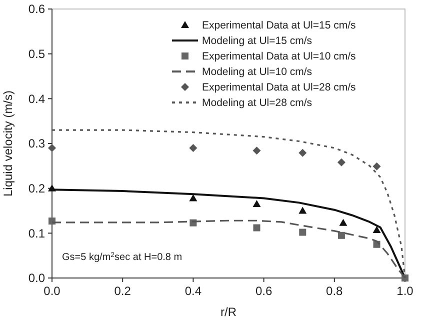 Image resolution: width=424 pixels, height=320 pixels. What do you see at coordinates (123, 291) in the screenshot?
I see `x-tick-label: 0.2` at bounding box center [123, 291].